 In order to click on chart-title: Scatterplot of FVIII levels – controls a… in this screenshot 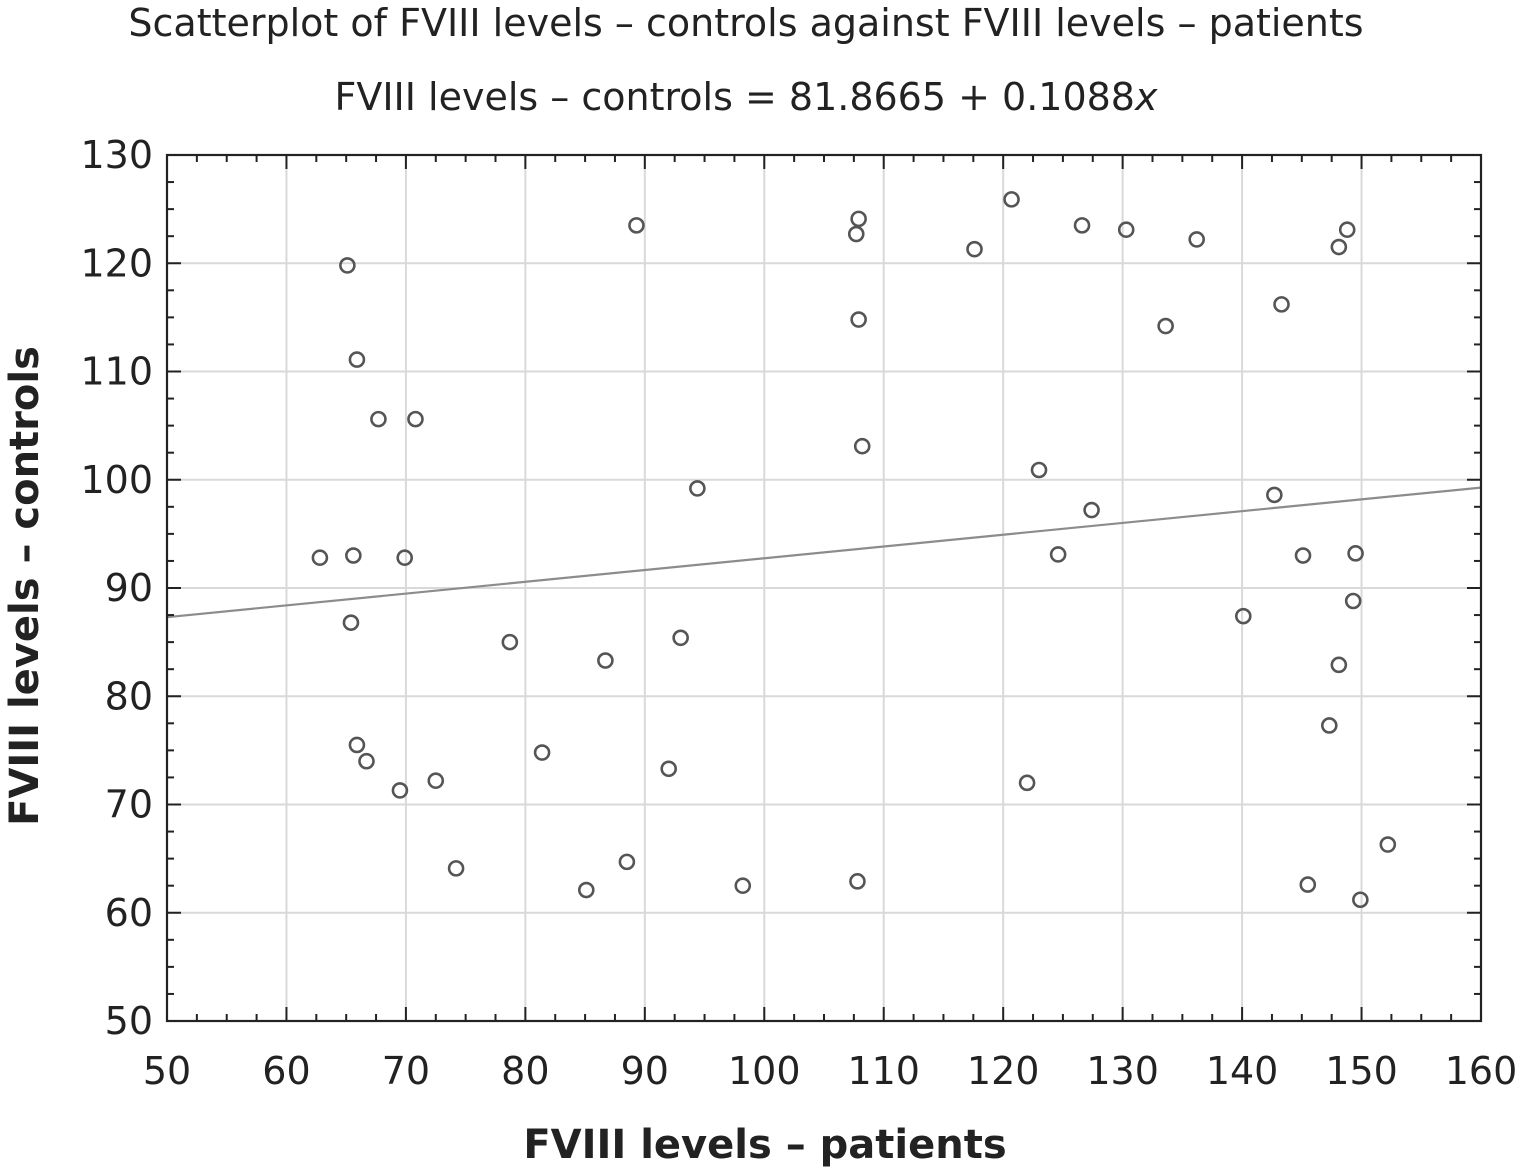, I will do `click(745, 23)`.